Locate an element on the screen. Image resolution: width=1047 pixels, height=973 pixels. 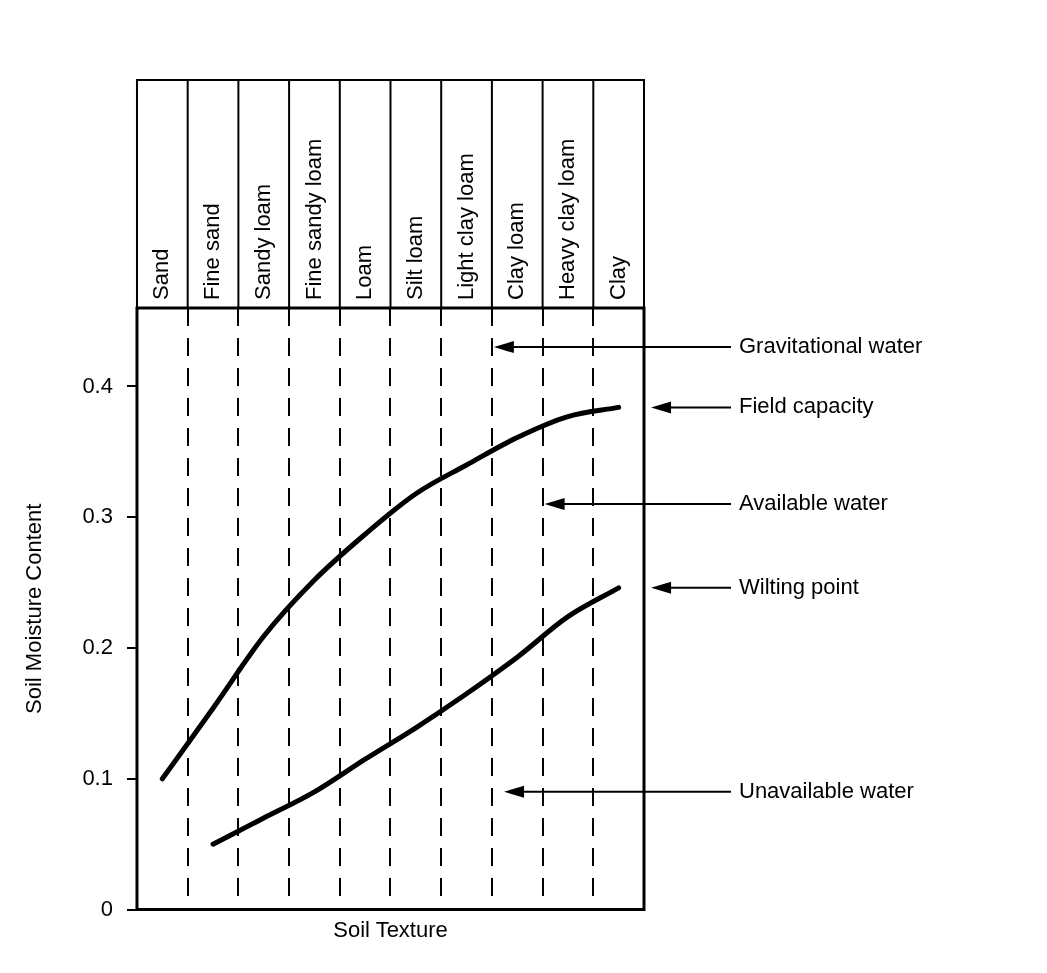
y-tick-label: 0 is located at coordinates (106, 908).